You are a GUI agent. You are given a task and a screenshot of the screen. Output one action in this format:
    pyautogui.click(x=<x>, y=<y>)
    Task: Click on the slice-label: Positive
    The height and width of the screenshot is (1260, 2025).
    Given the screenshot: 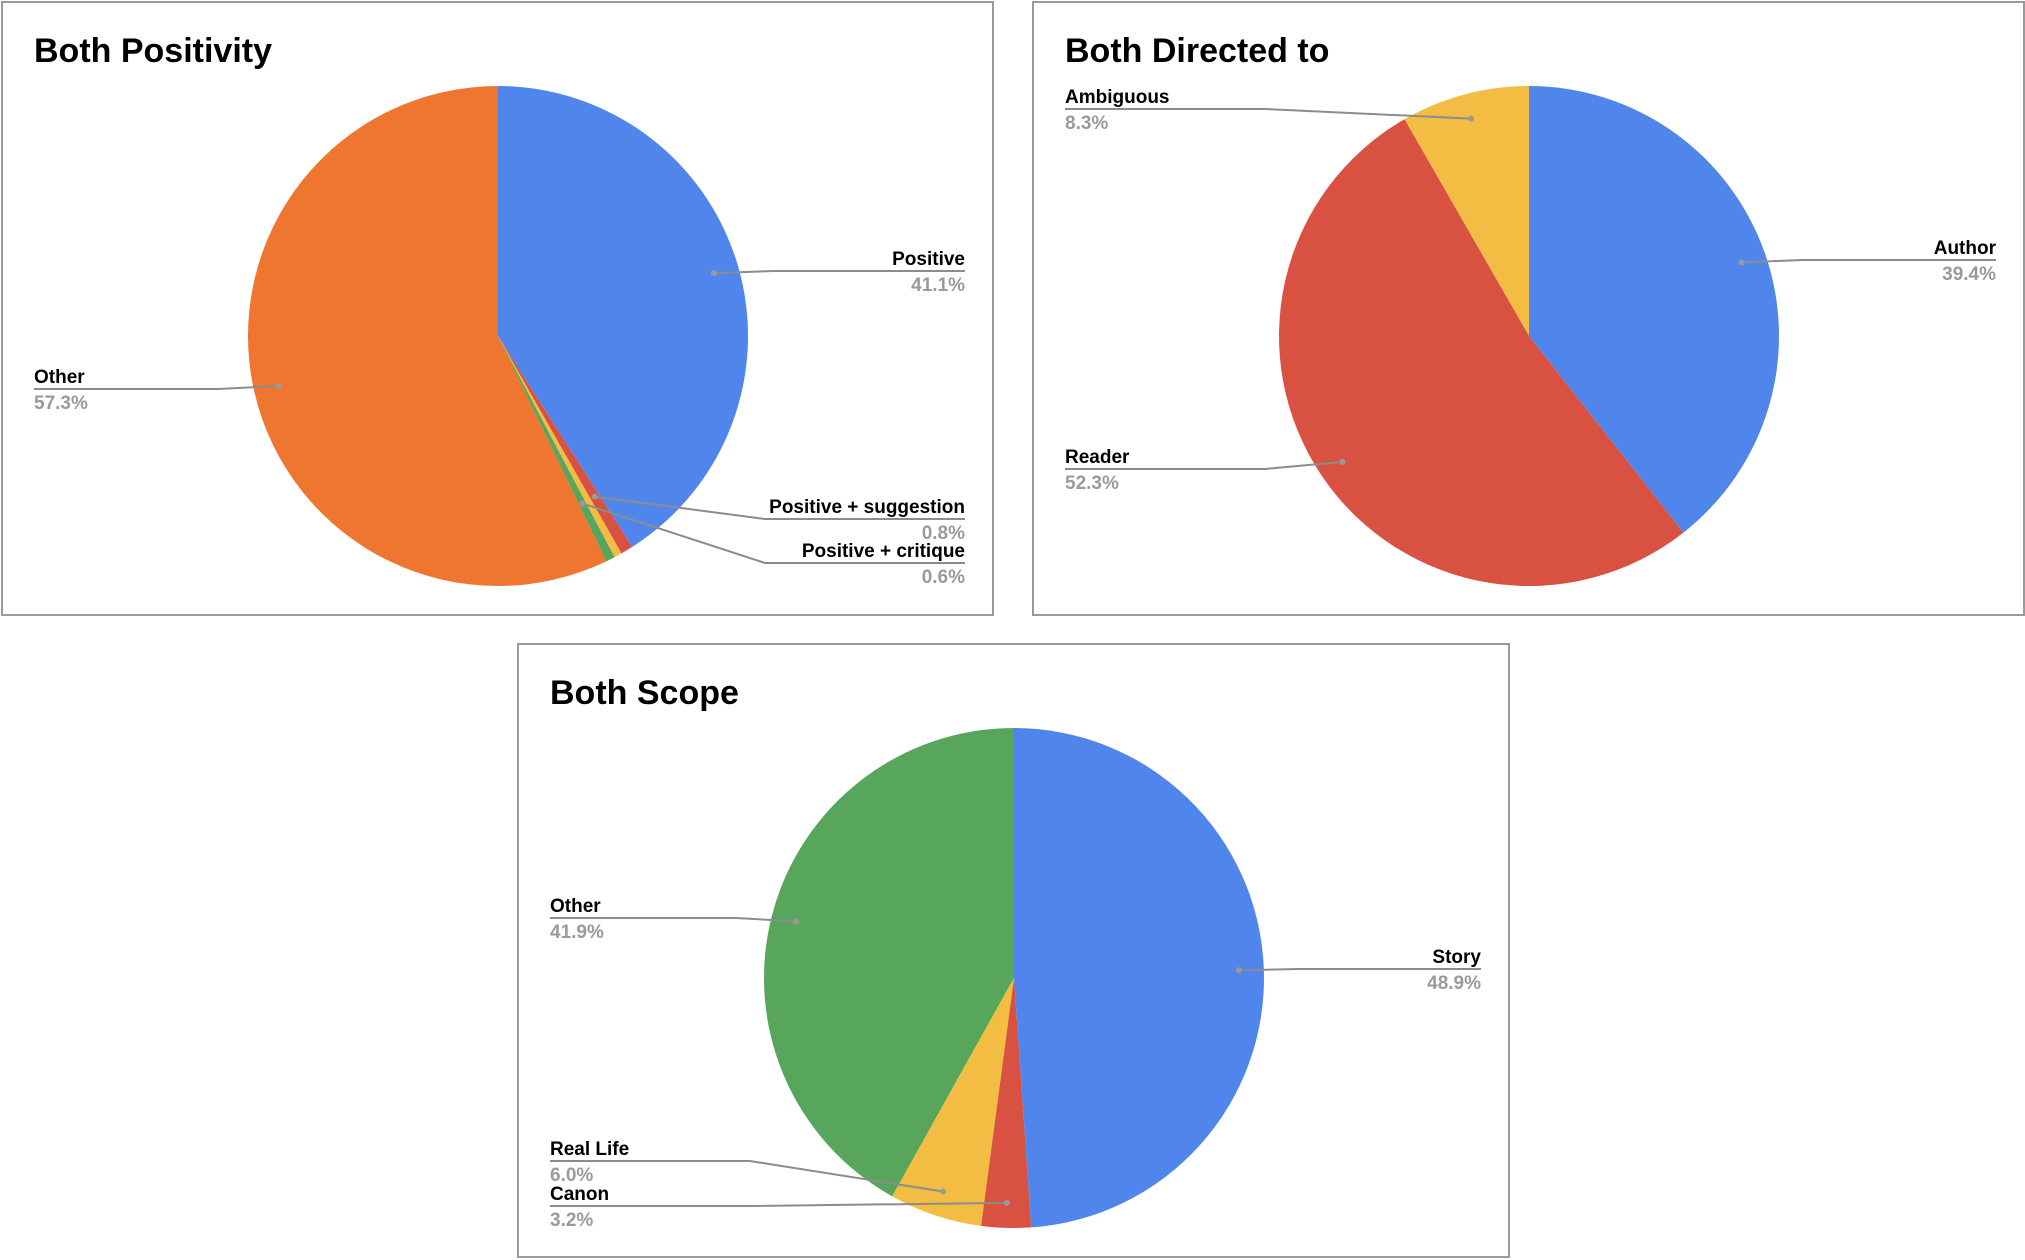 What is the action you would take?
    pyautogui.click(x=928, y=259)
    